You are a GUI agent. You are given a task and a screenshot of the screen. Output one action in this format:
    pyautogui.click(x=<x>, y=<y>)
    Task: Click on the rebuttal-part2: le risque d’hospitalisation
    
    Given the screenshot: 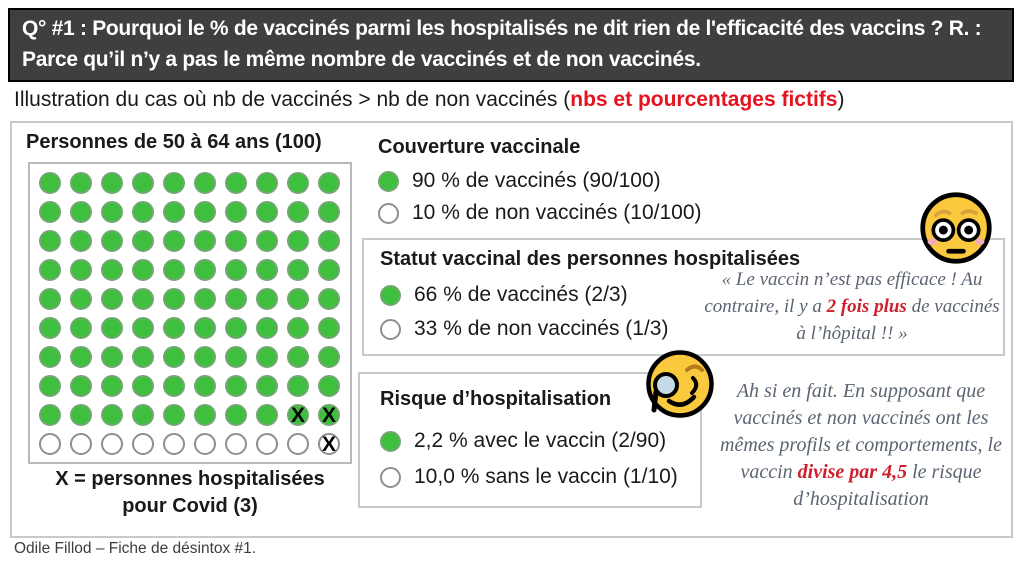 What is the action you would take?
    pyautogui.click(x=887, y=485)
    